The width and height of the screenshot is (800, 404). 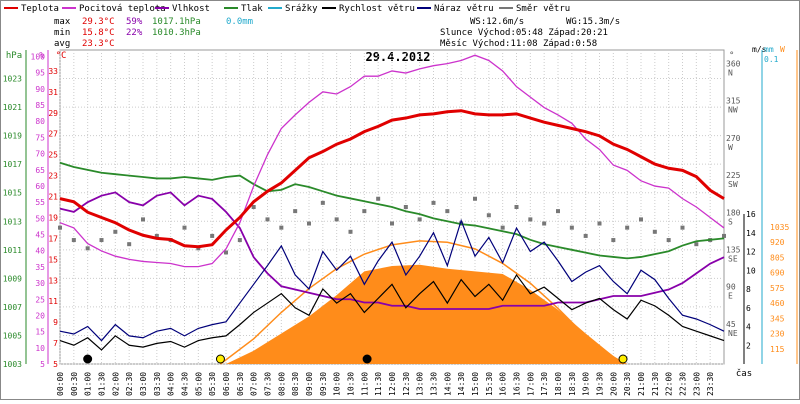 I want to click on x-tick-label: 02:30, so click(x=129, y=384).